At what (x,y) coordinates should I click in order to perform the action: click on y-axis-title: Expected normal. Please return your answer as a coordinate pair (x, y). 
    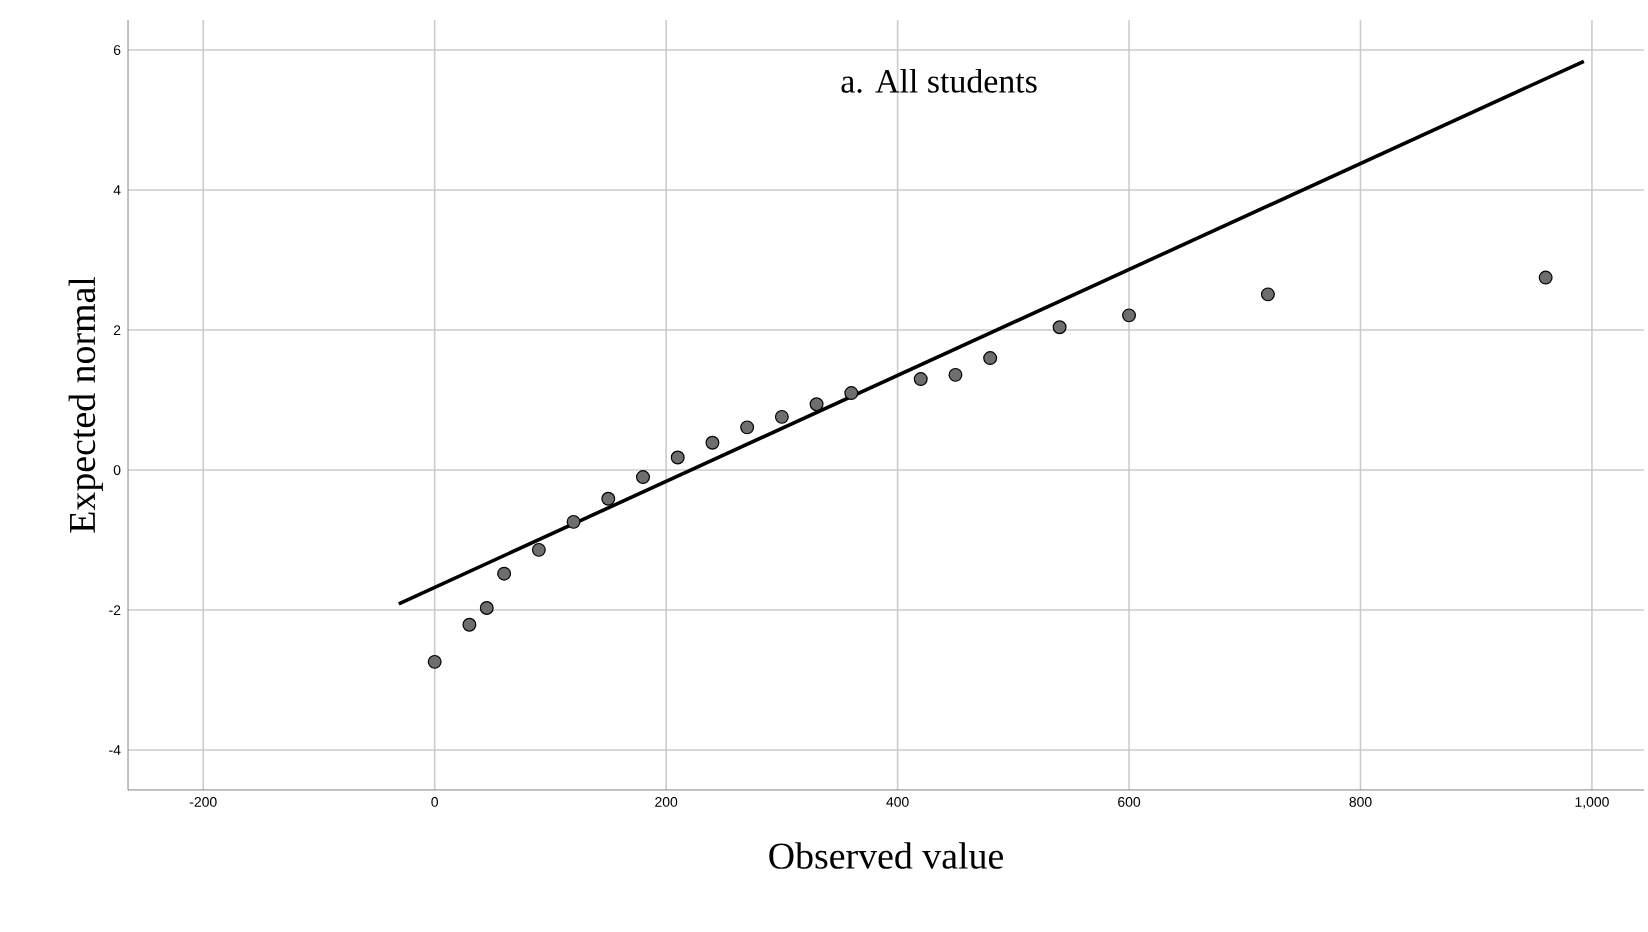
    Looking at the image, I should click on (85, 404).